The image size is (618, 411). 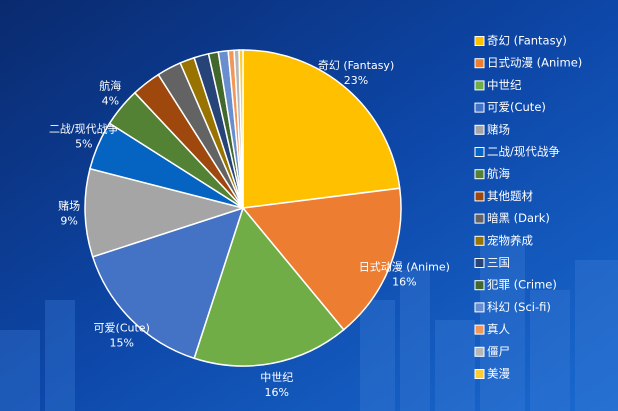 I want to click on legend-label: 僵尸, so click(x=498, y=351).